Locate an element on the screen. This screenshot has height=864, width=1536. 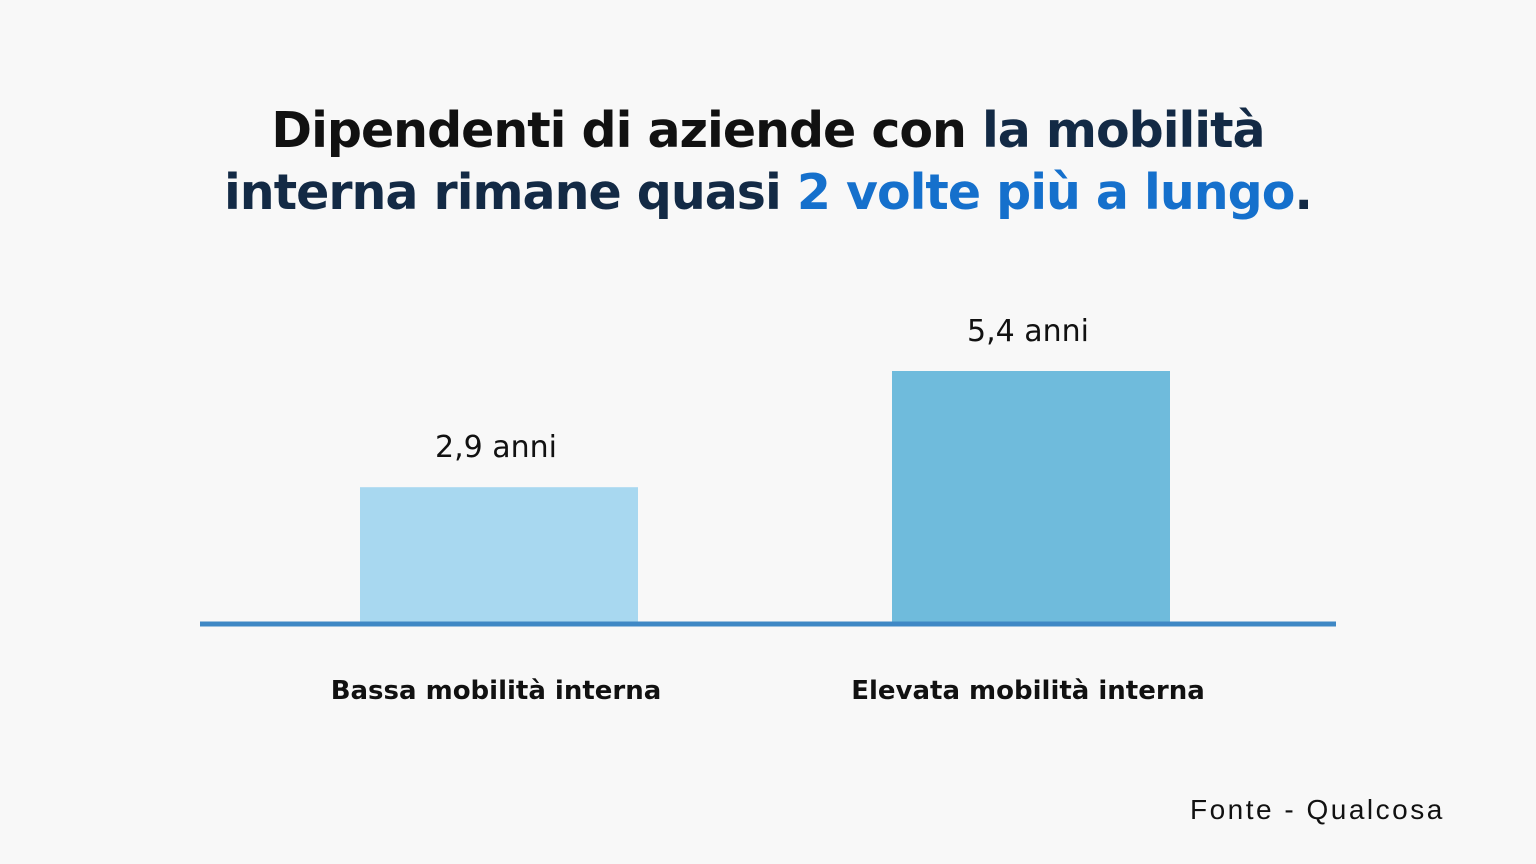
title-end: . is located at coordinates (1303, 192).